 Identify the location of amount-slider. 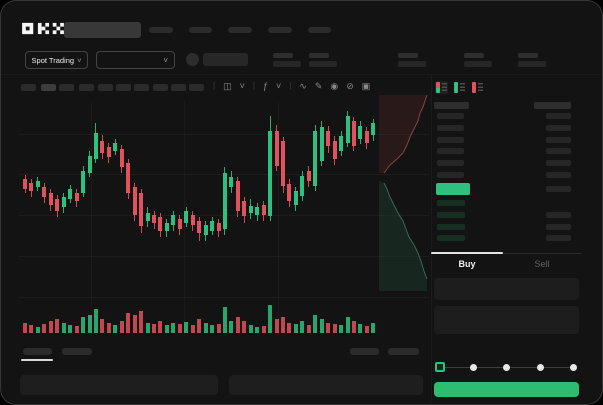
(507, 367).